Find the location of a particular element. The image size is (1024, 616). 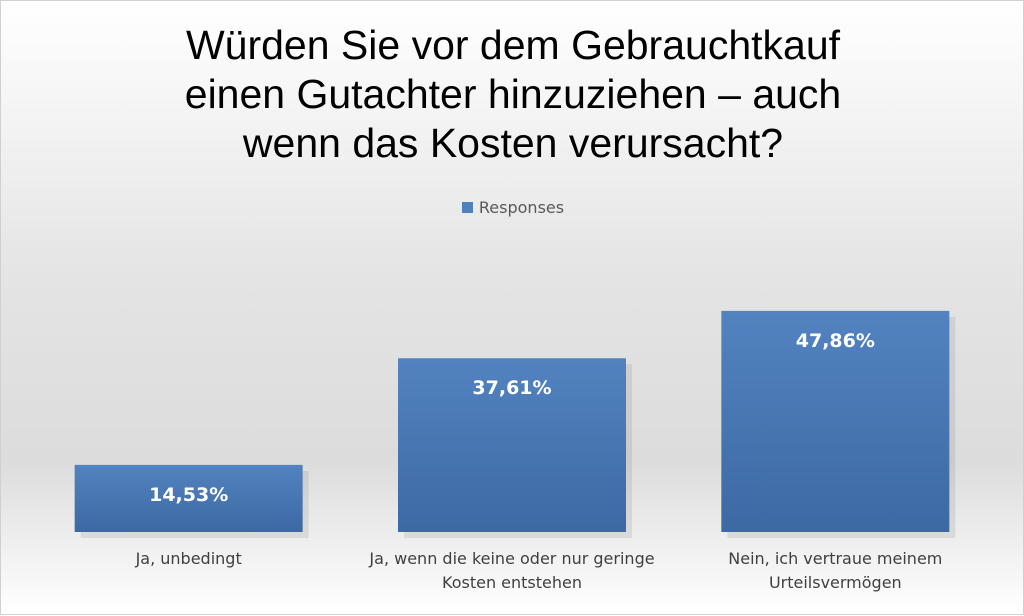

x-tick-label-line: Kosten entstehen is located at coordinates (512, 582).